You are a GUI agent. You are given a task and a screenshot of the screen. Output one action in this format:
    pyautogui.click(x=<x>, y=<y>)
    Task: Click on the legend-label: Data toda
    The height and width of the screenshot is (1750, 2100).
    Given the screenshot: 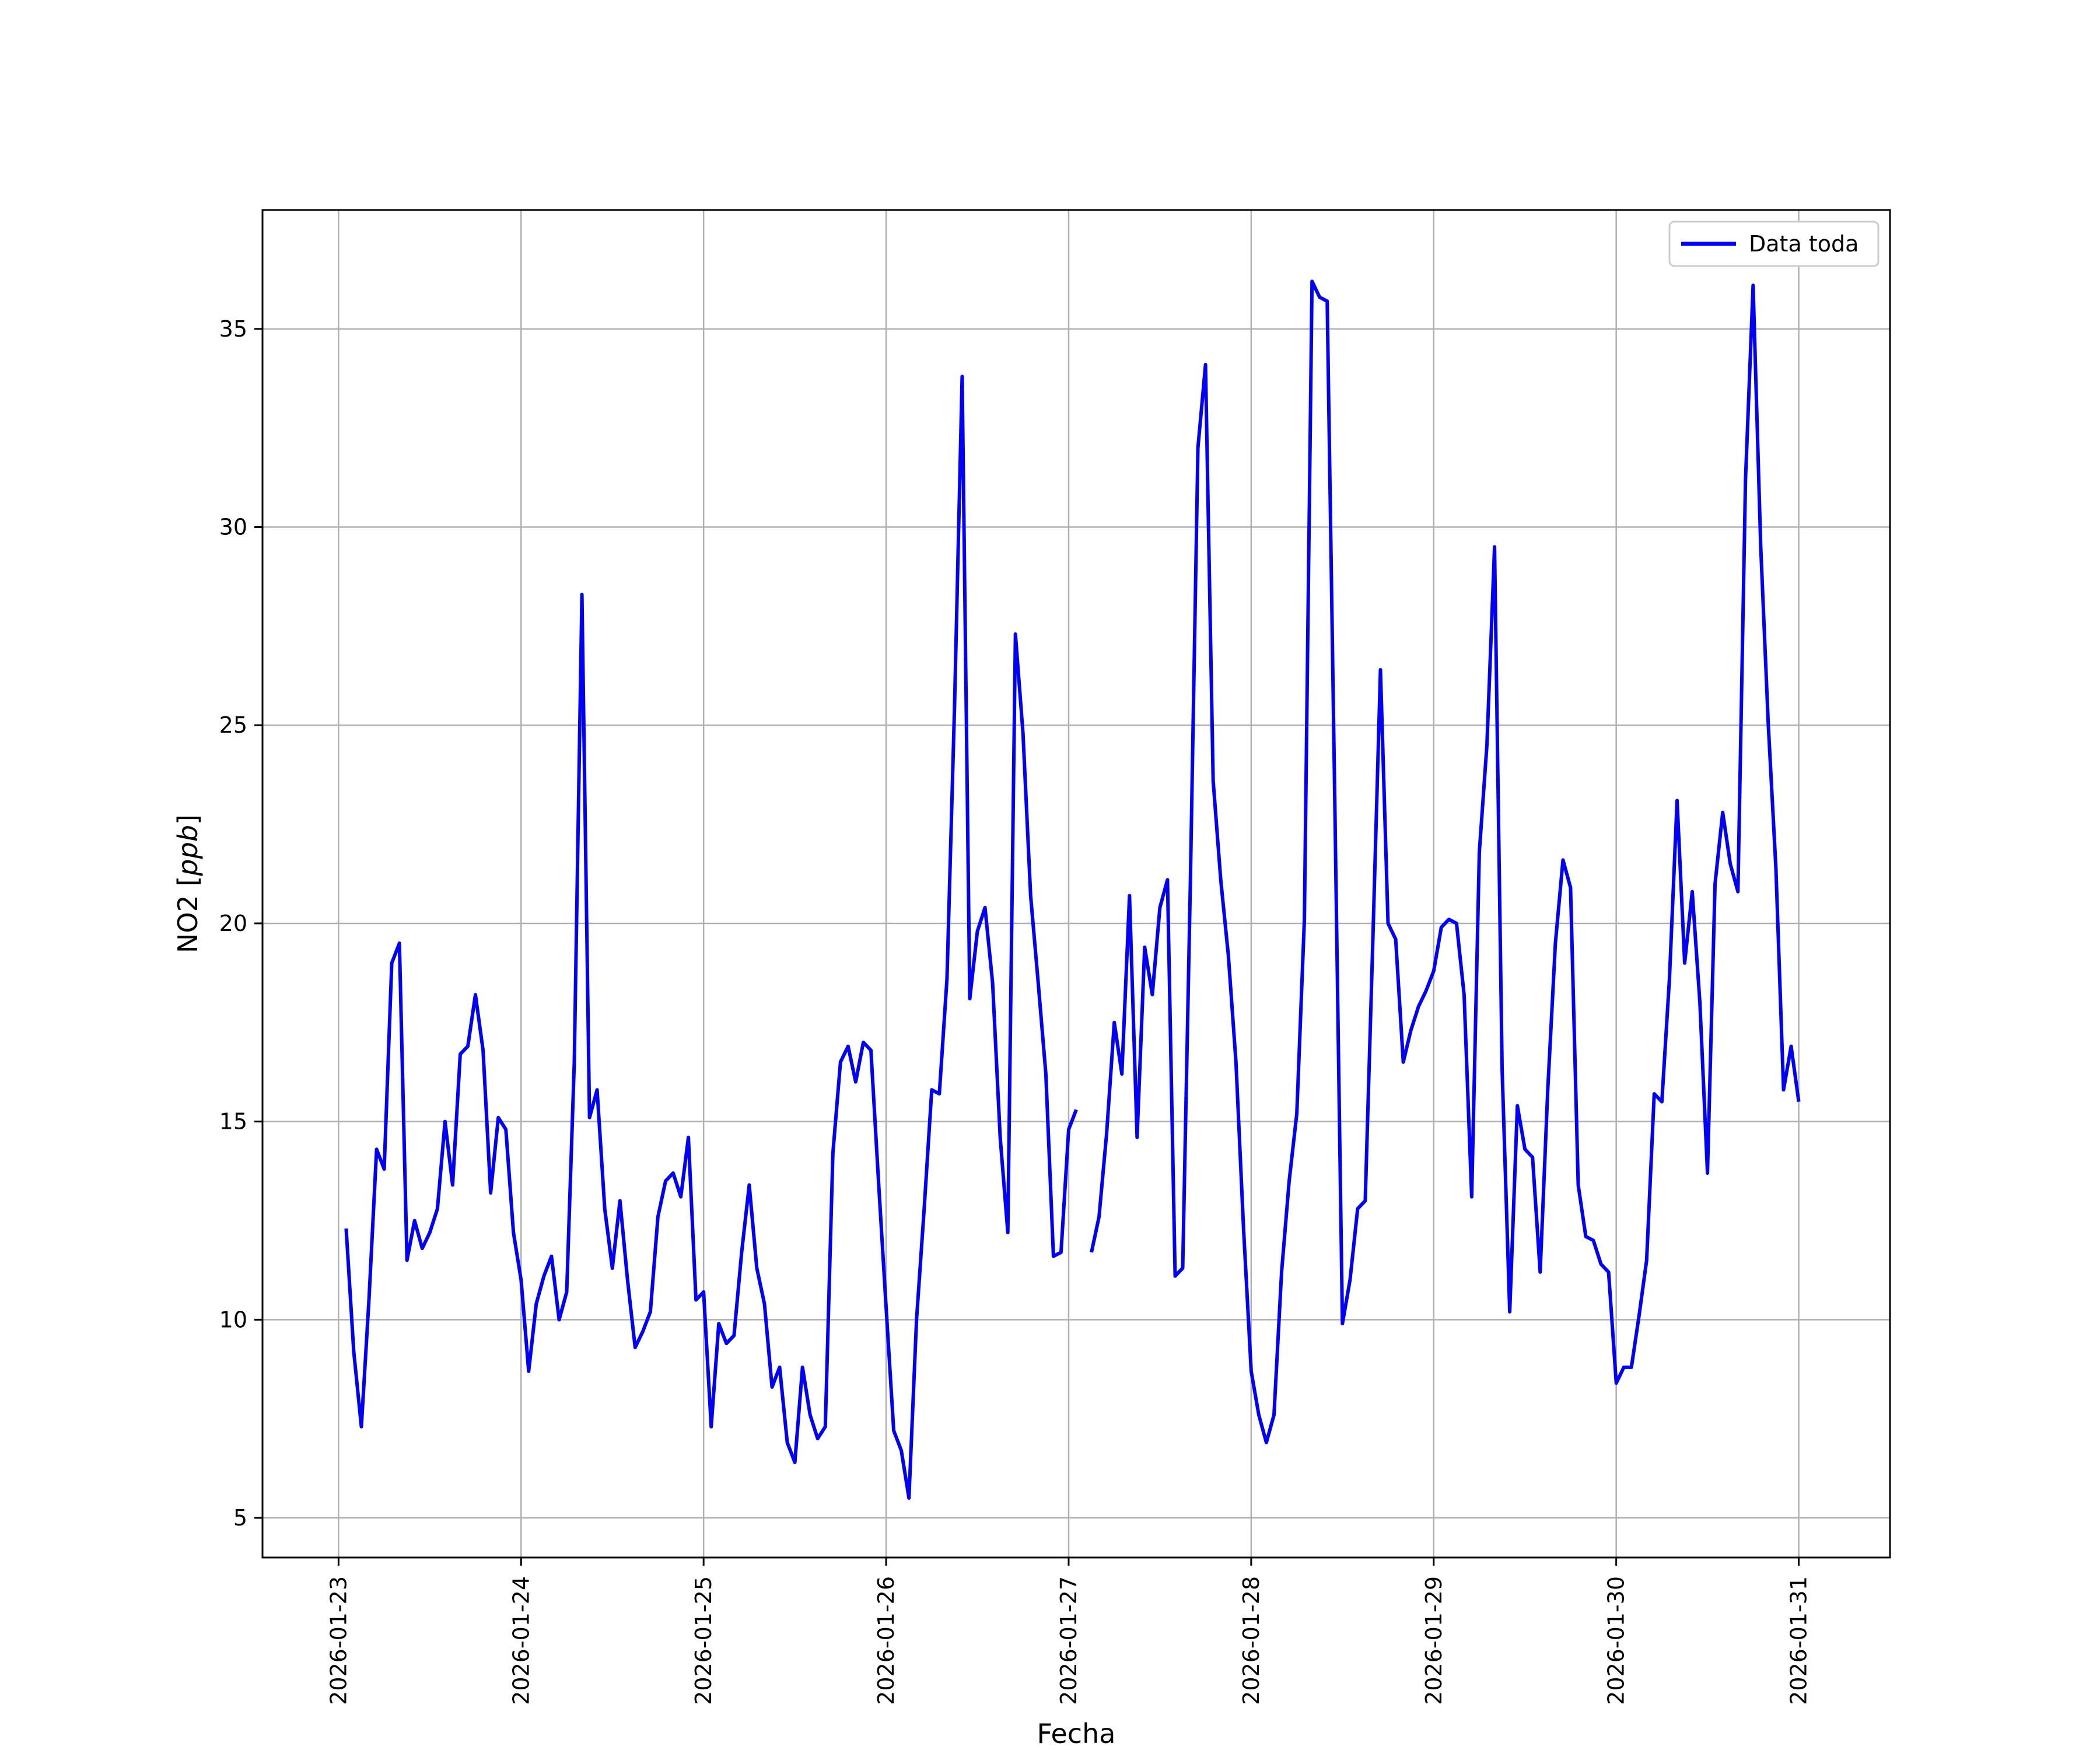 What is the action you would take?
    pyautogui.click(x=1804, y=244)
    